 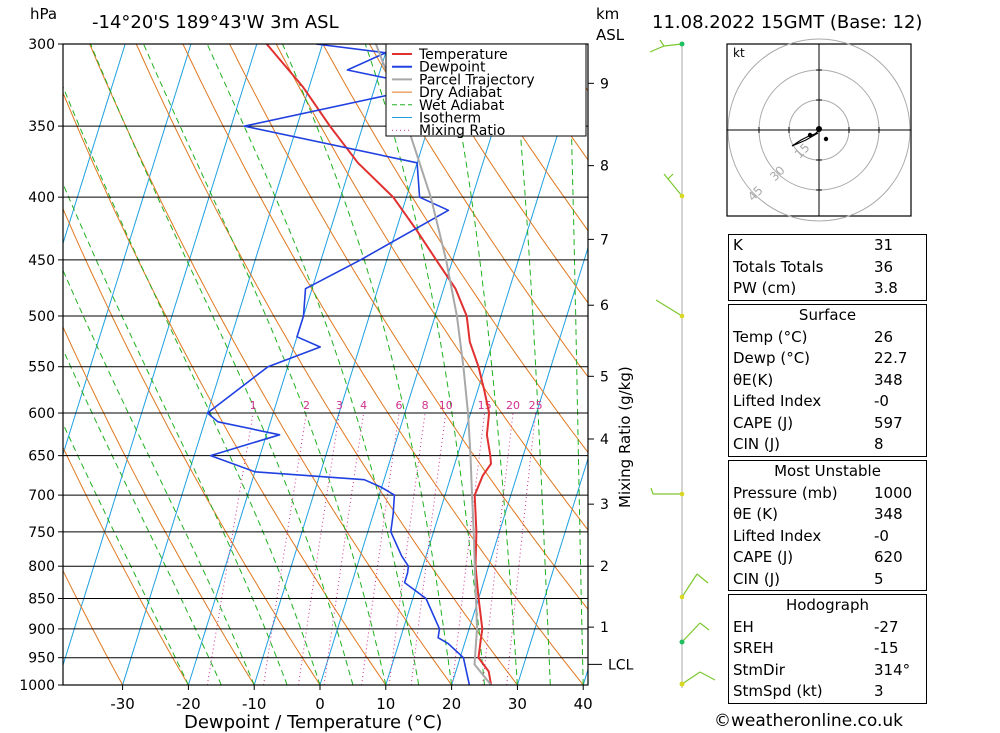 What do you see at coordinates (450, 119) in the screenshot?
I see `legend-label: Isotherm` at bounding box center [450, 119].